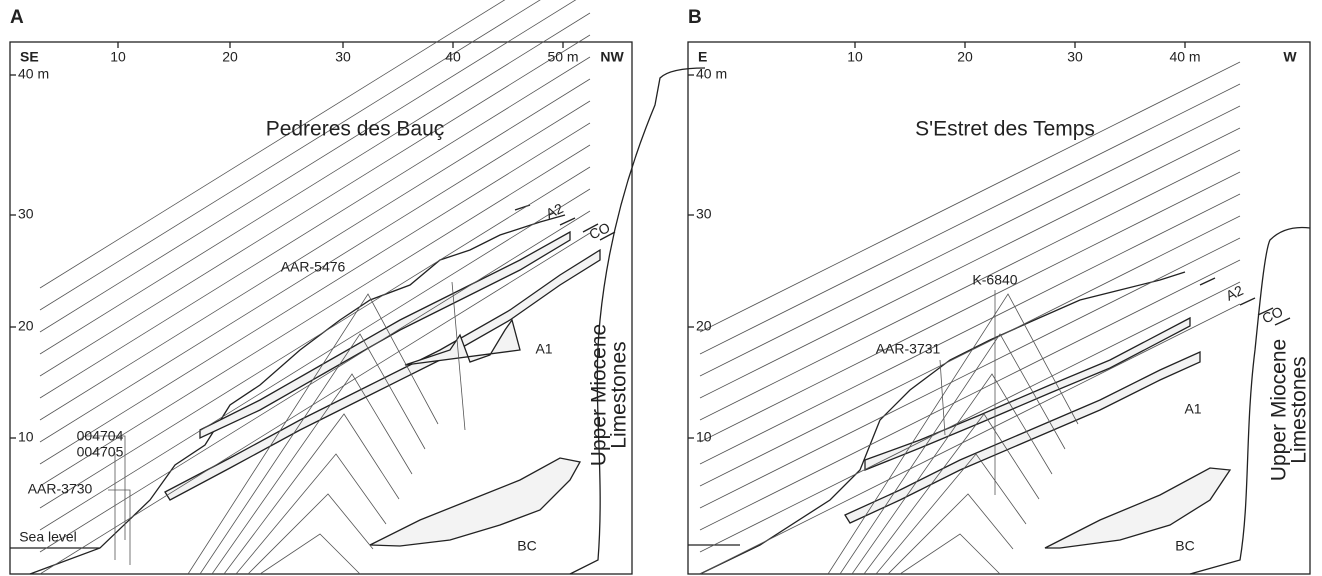  I want to click on direction-left: E, so click(702, 57).